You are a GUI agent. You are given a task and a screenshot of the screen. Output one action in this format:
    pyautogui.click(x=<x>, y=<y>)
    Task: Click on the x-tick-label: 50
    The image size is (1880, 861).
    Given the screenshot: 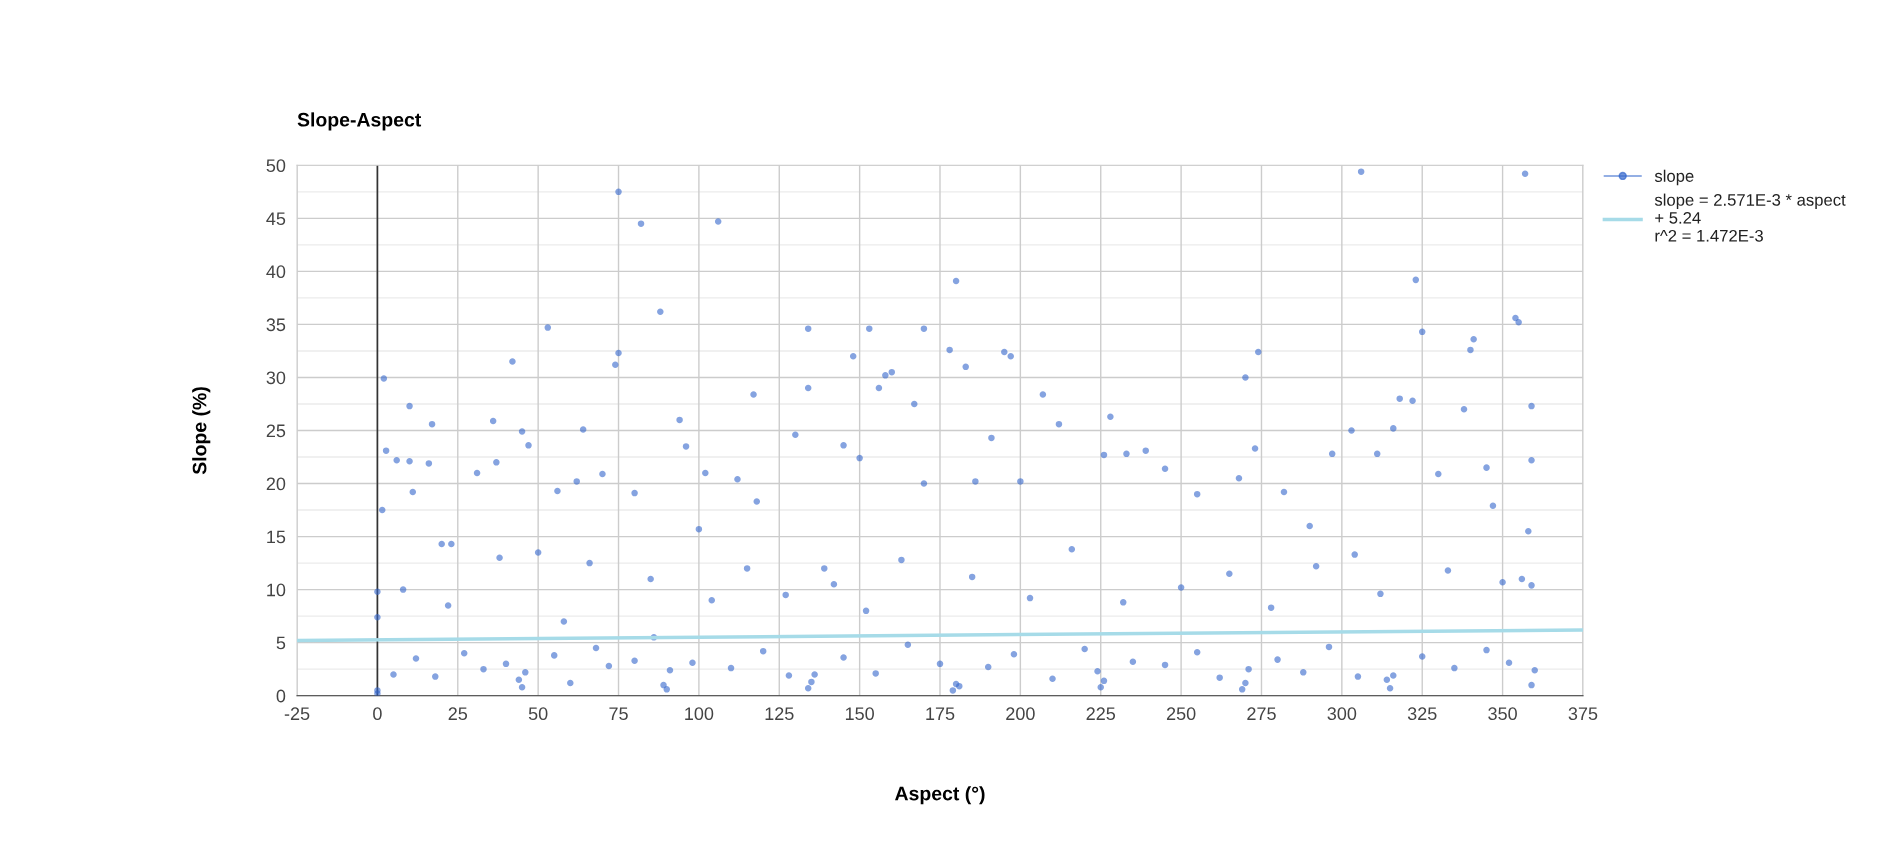 What is the action you would take?
    pyautogui.click(x=538, y=714)
    